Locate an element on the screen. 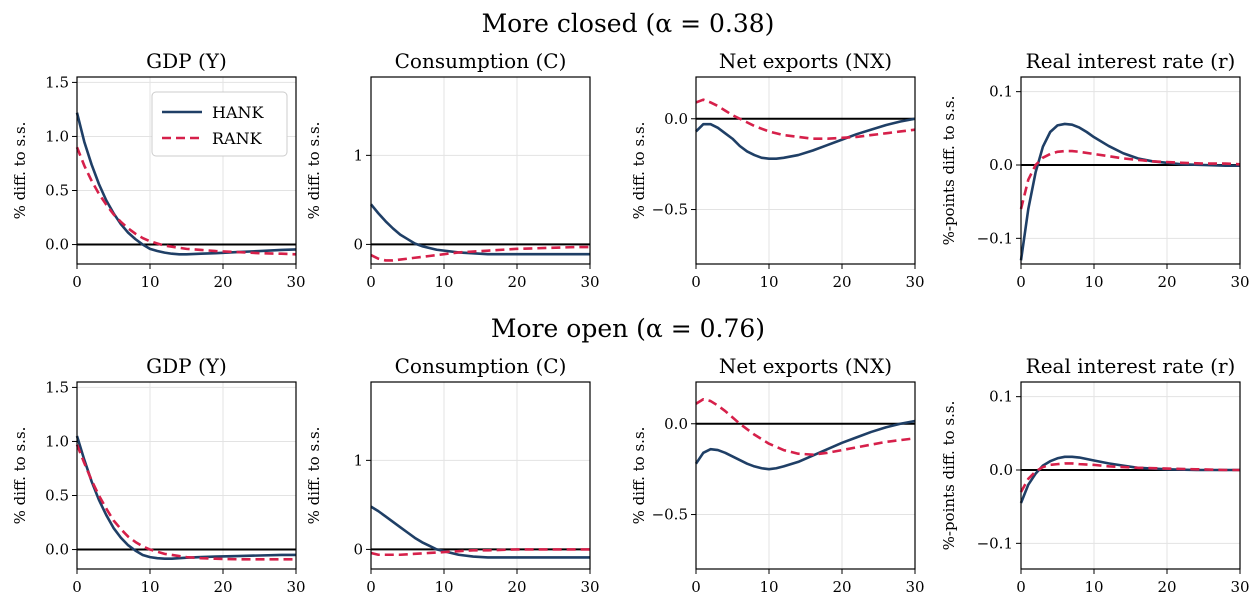 The height and width of the screenshot is (614, 1255). panel-open-1: 0 10 20 30 0 1 Consumption (C) % diff. to s.s. is located at coordinates (452, 475).